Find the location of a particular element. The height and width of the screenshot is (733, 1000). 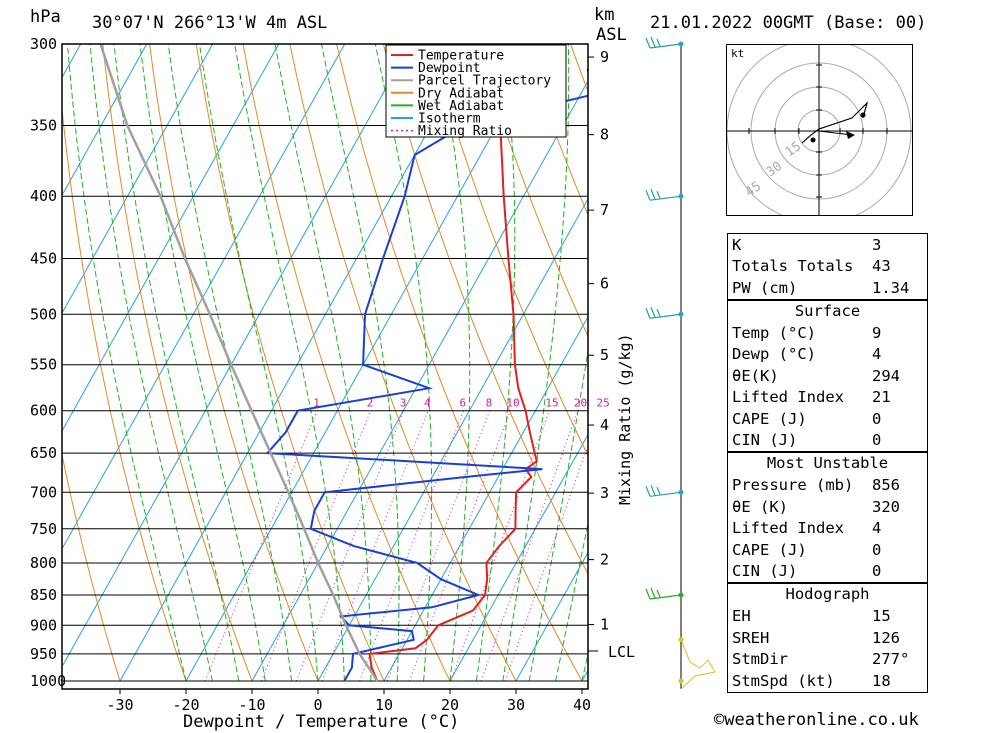

wind-barb is located at coordinates (663, 313).